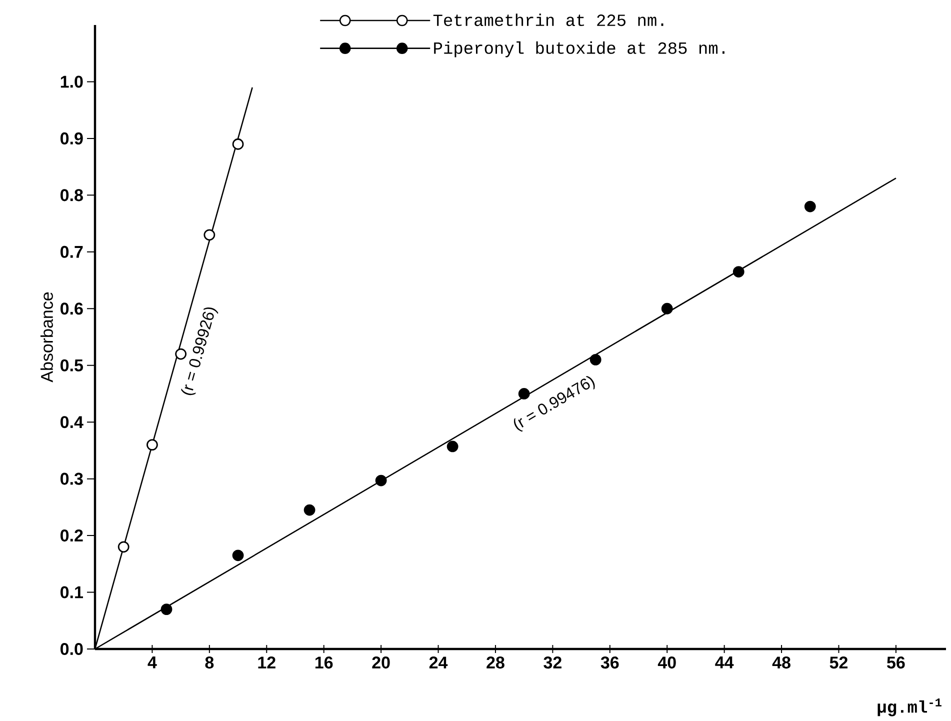 Image resolution: width=951 pixels, height=721 pixels. Describe the element at coordinates (209, 662) in the screenshot. I see `x-tick-label: 8` at that location.